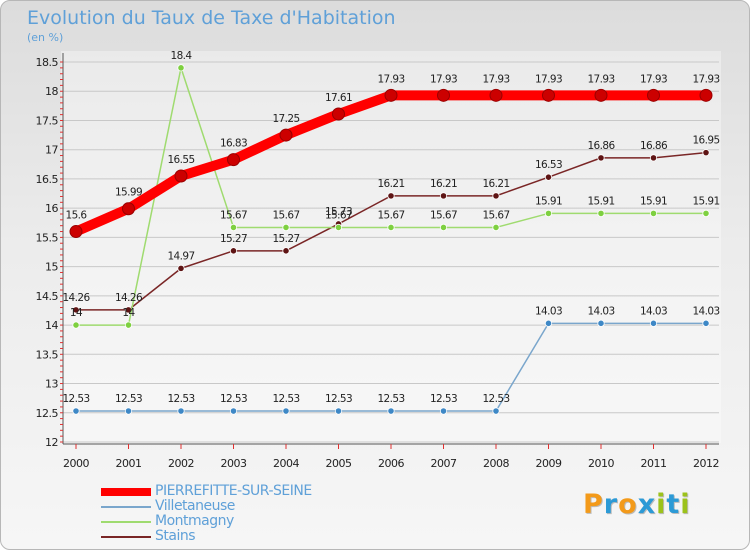 This screenshot has width=750, height=550. Describe the element at coordinates (593, 504) in the screenshot. I see `logo-letter: P` at that location.